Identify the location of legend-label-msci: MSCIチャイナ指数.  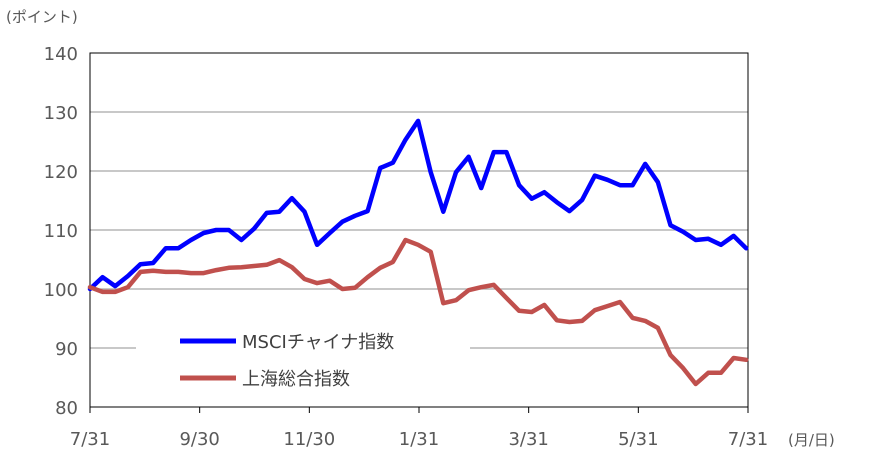
(318, 342).